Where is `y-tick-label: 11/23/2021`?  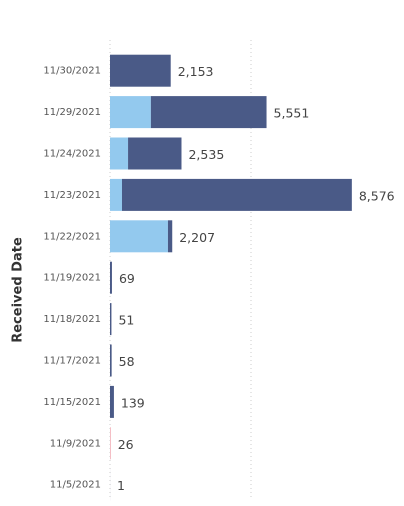
y-tick-label: 11/23/2021 is located at coordinates (72, 195).